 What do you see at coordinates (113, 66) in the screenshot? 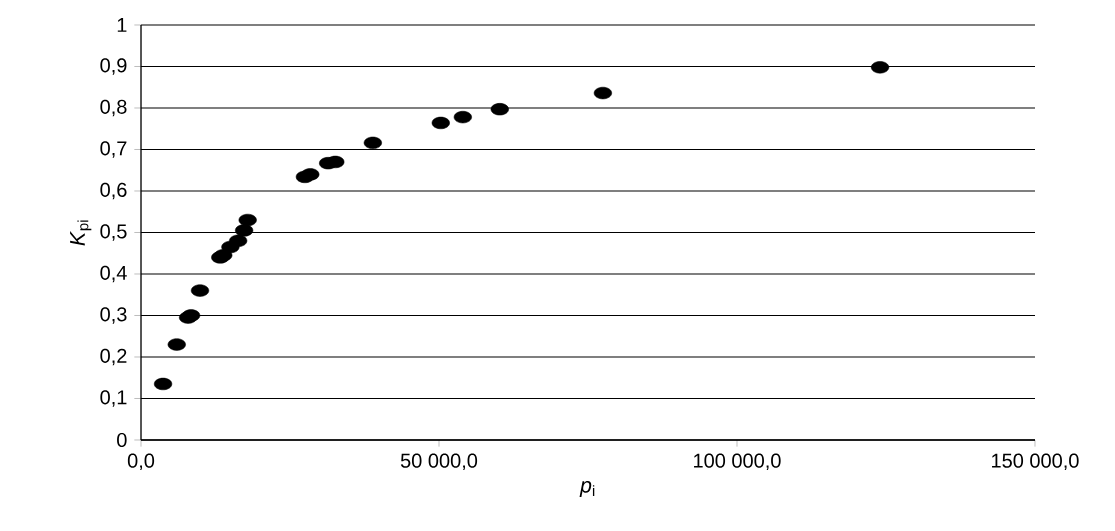
I see `y-tick-label: 0,9` at bounding box center [113, 66].